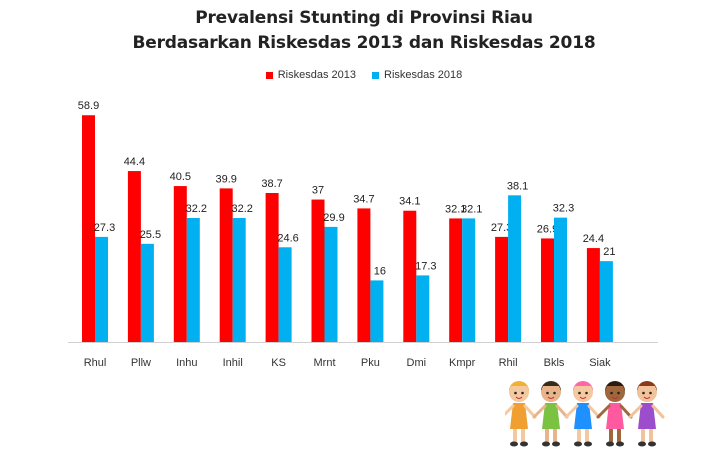  I want to click on category-label-inhu: Inhu, so click(186, 363).